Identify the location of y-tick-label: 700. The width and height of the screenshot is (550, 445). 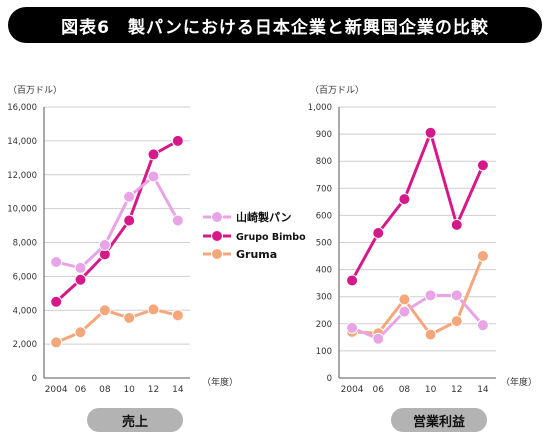
(324, 189).